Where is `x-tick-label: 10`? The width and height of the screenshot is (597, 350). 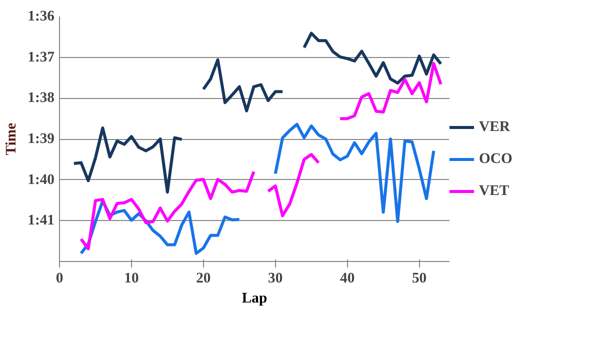
x-tick-label: 10 is located at coordinates (131, 278).